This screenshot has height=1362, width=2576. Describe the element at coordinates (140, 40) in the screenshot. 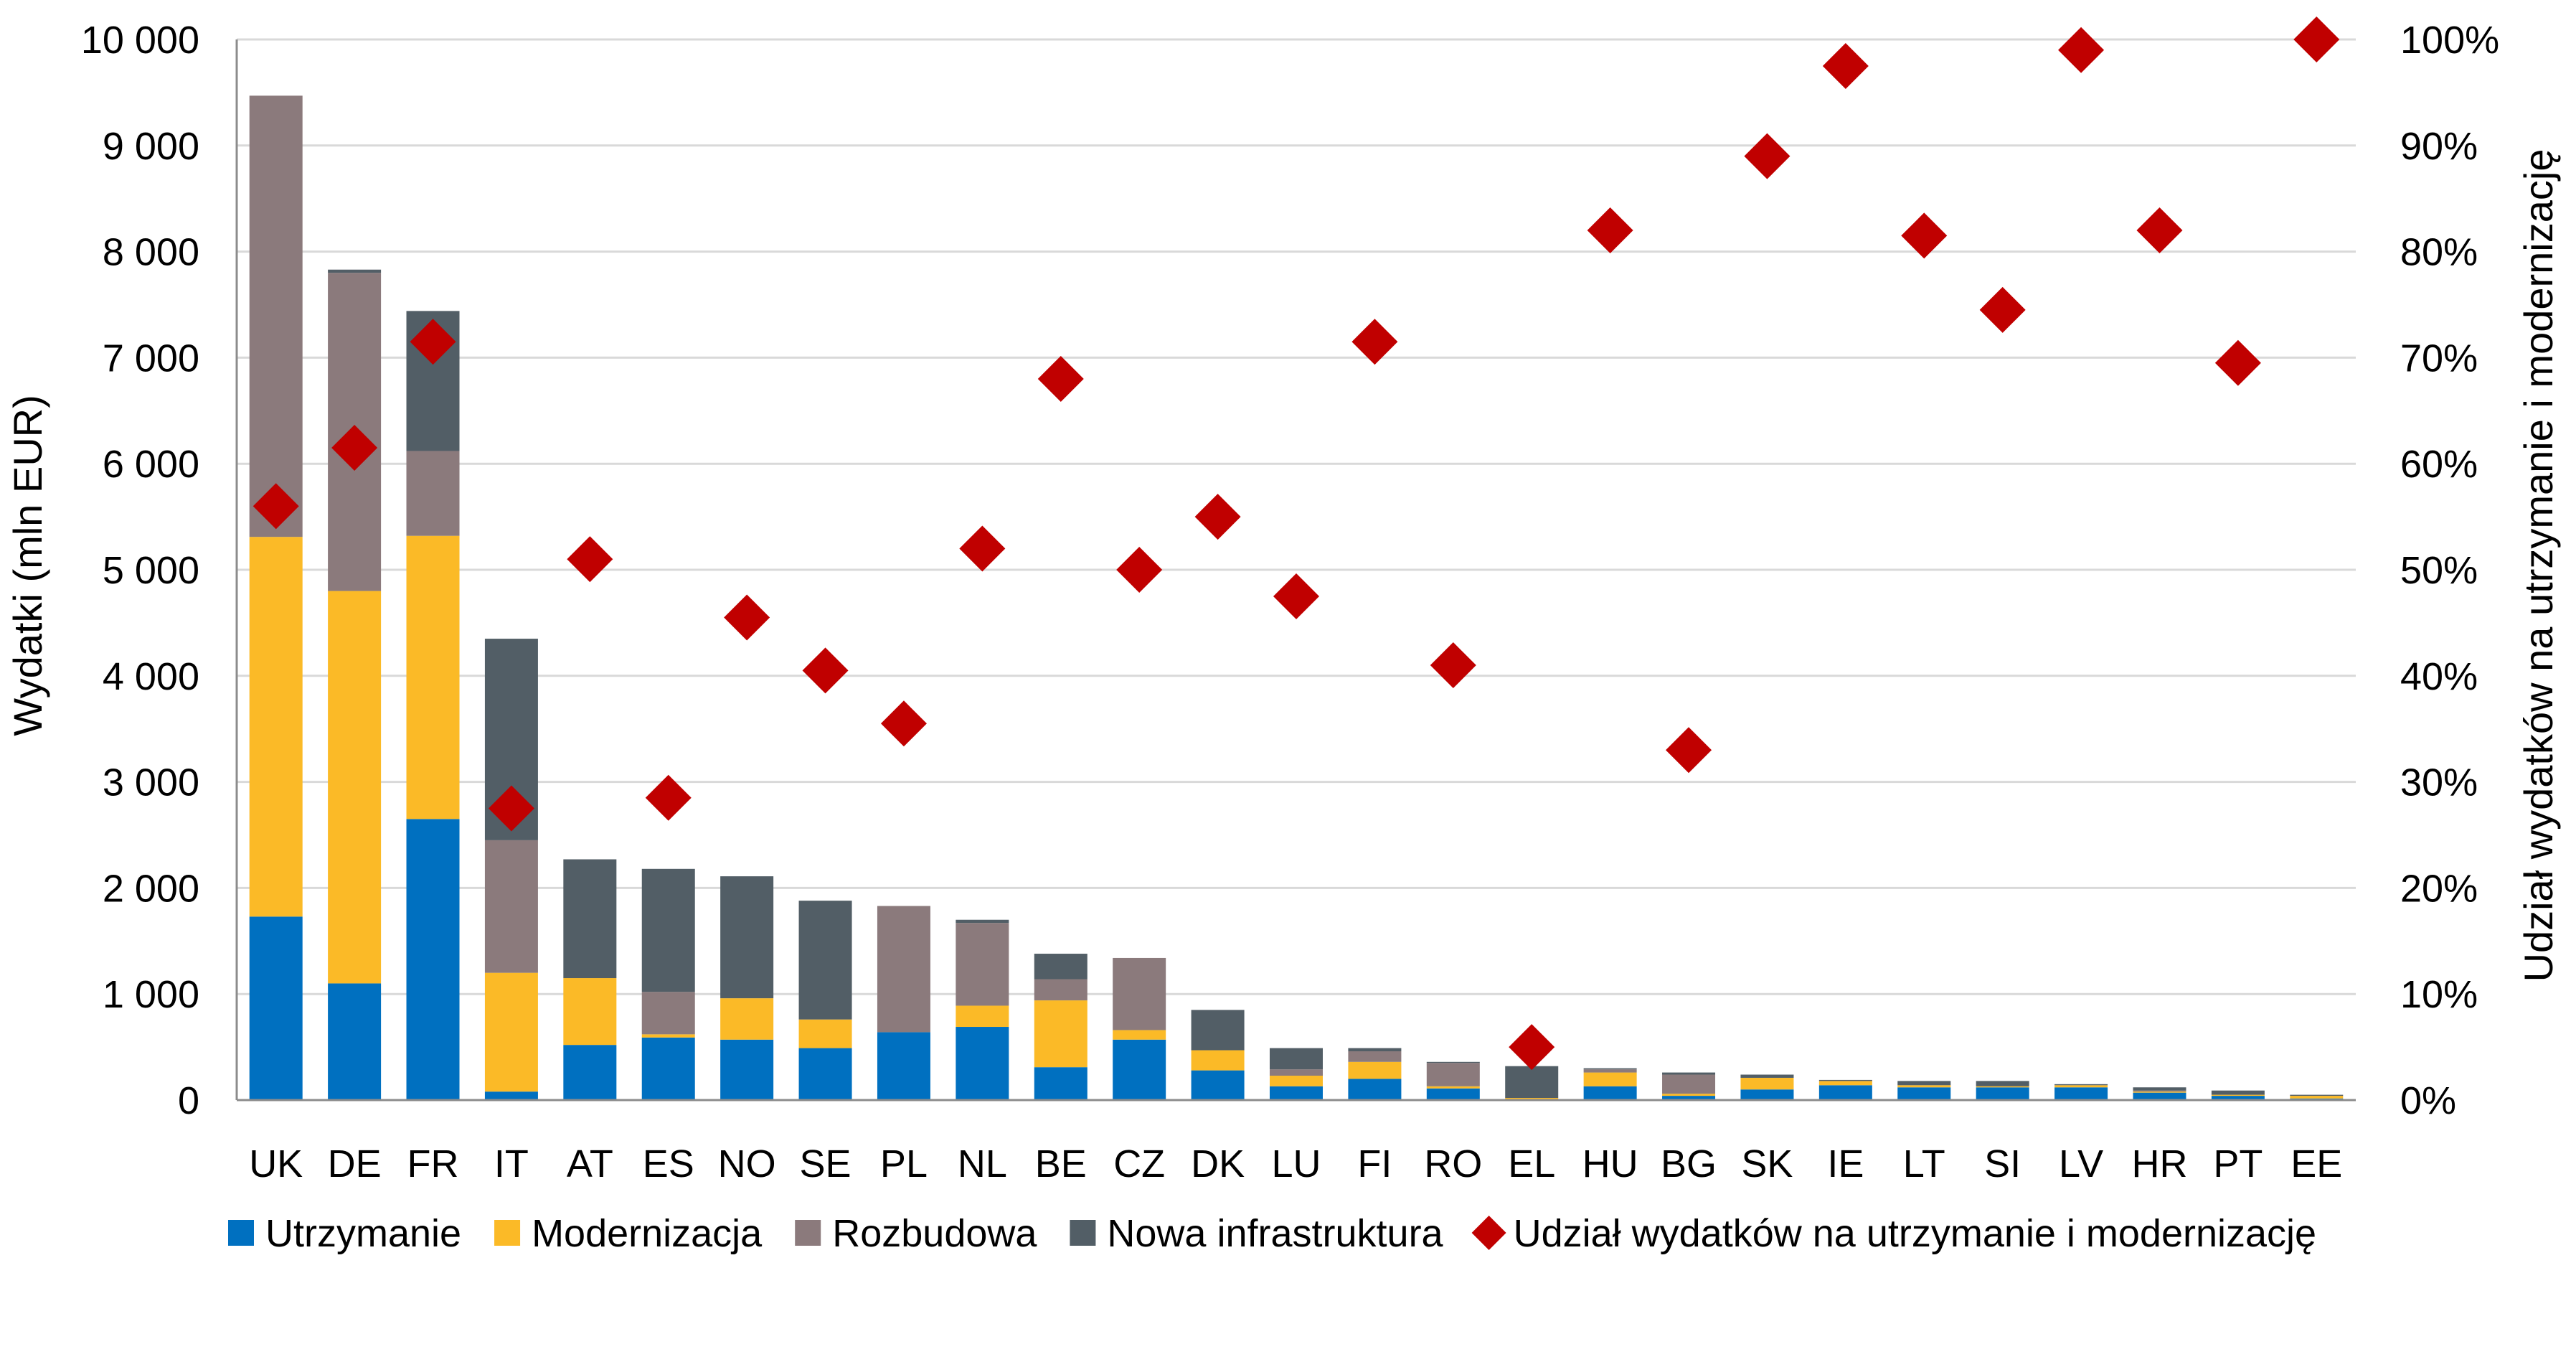

I see `y-tick-label: 10 000` at that location.